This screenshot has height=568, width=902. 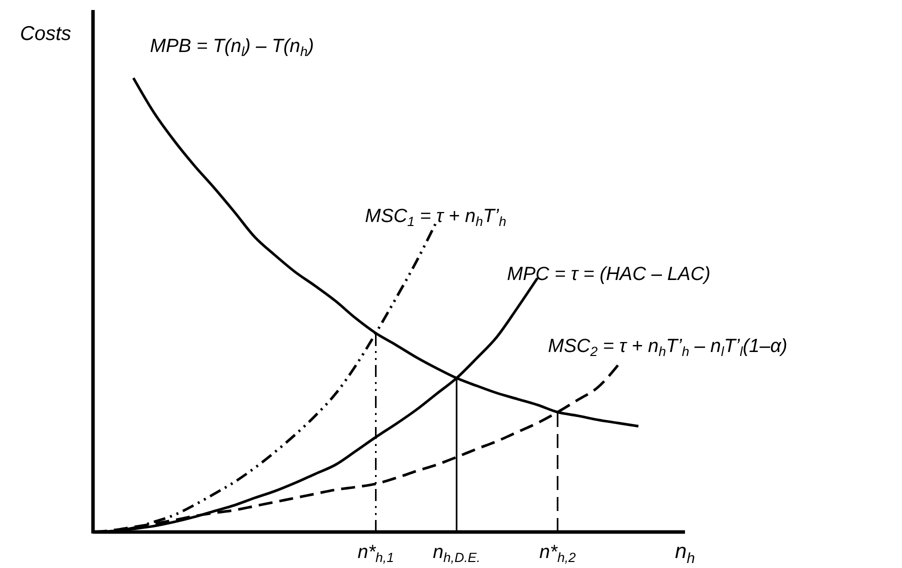 What do you see at coordinates (608, 274) in the screenshot?
I see `series-label: MPC = τ = (HAC – LAC)` at bounding box center [608, 274].